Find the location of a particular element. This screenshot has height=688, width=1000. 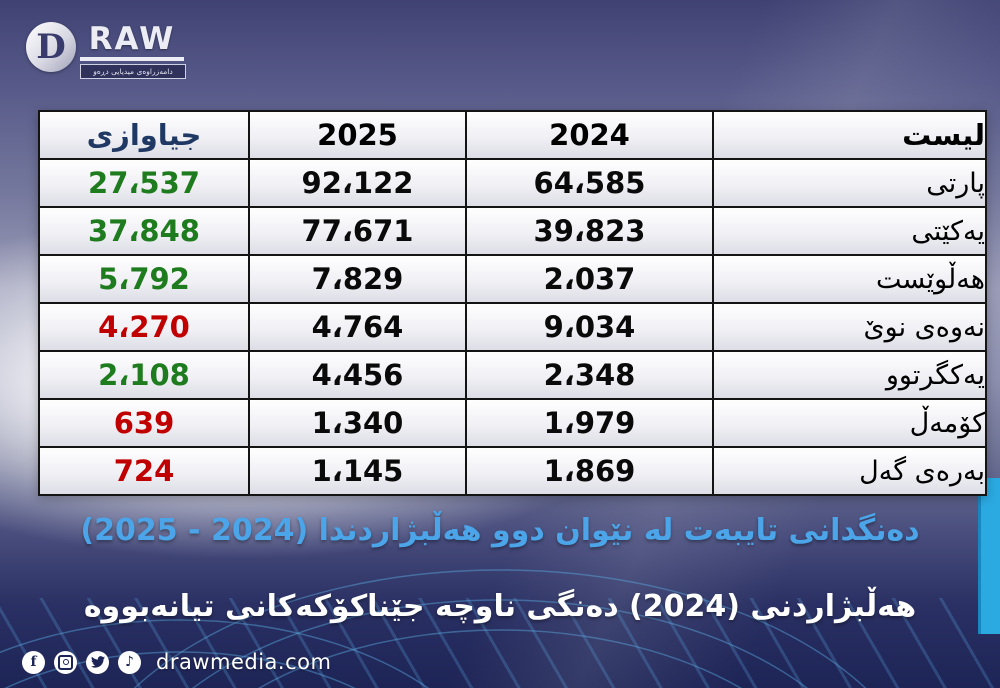

twitter-icon is located at coordinates (97, 662).